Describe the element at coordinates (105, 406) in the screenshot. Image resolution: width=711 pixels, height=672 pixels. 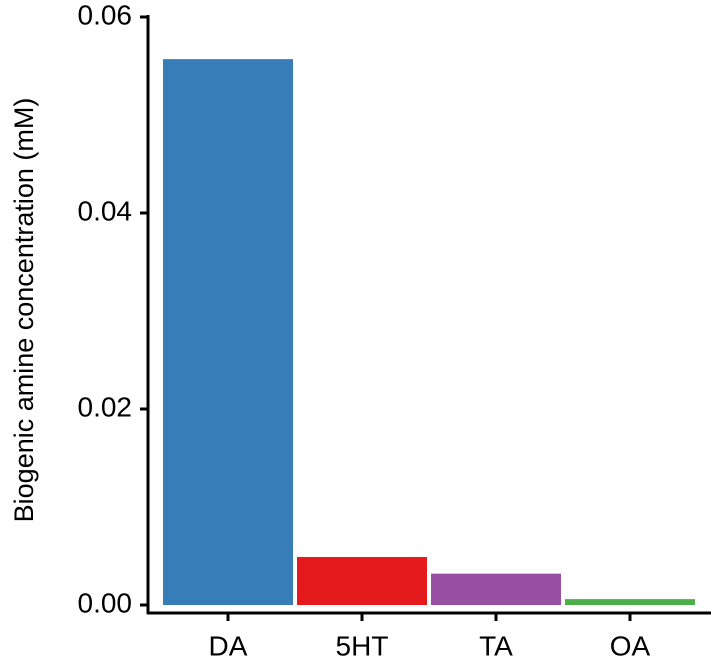
I see `y-tick-label: 0.02` at that location.